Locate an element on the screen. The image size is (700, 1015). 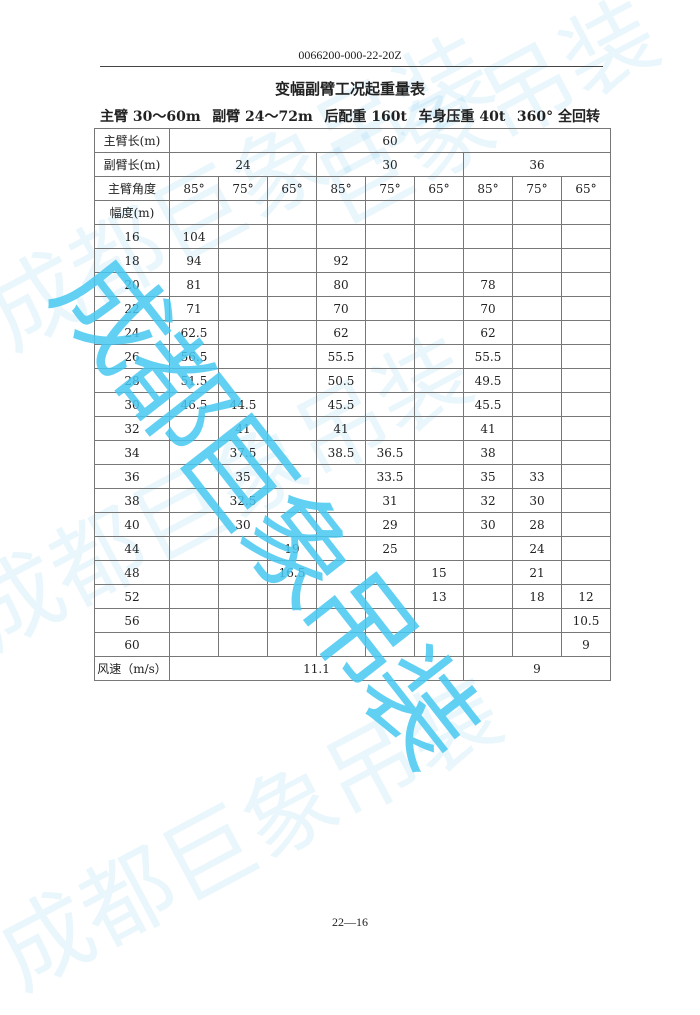
capacity-cell: 33 is located at coordinates (537, 476).